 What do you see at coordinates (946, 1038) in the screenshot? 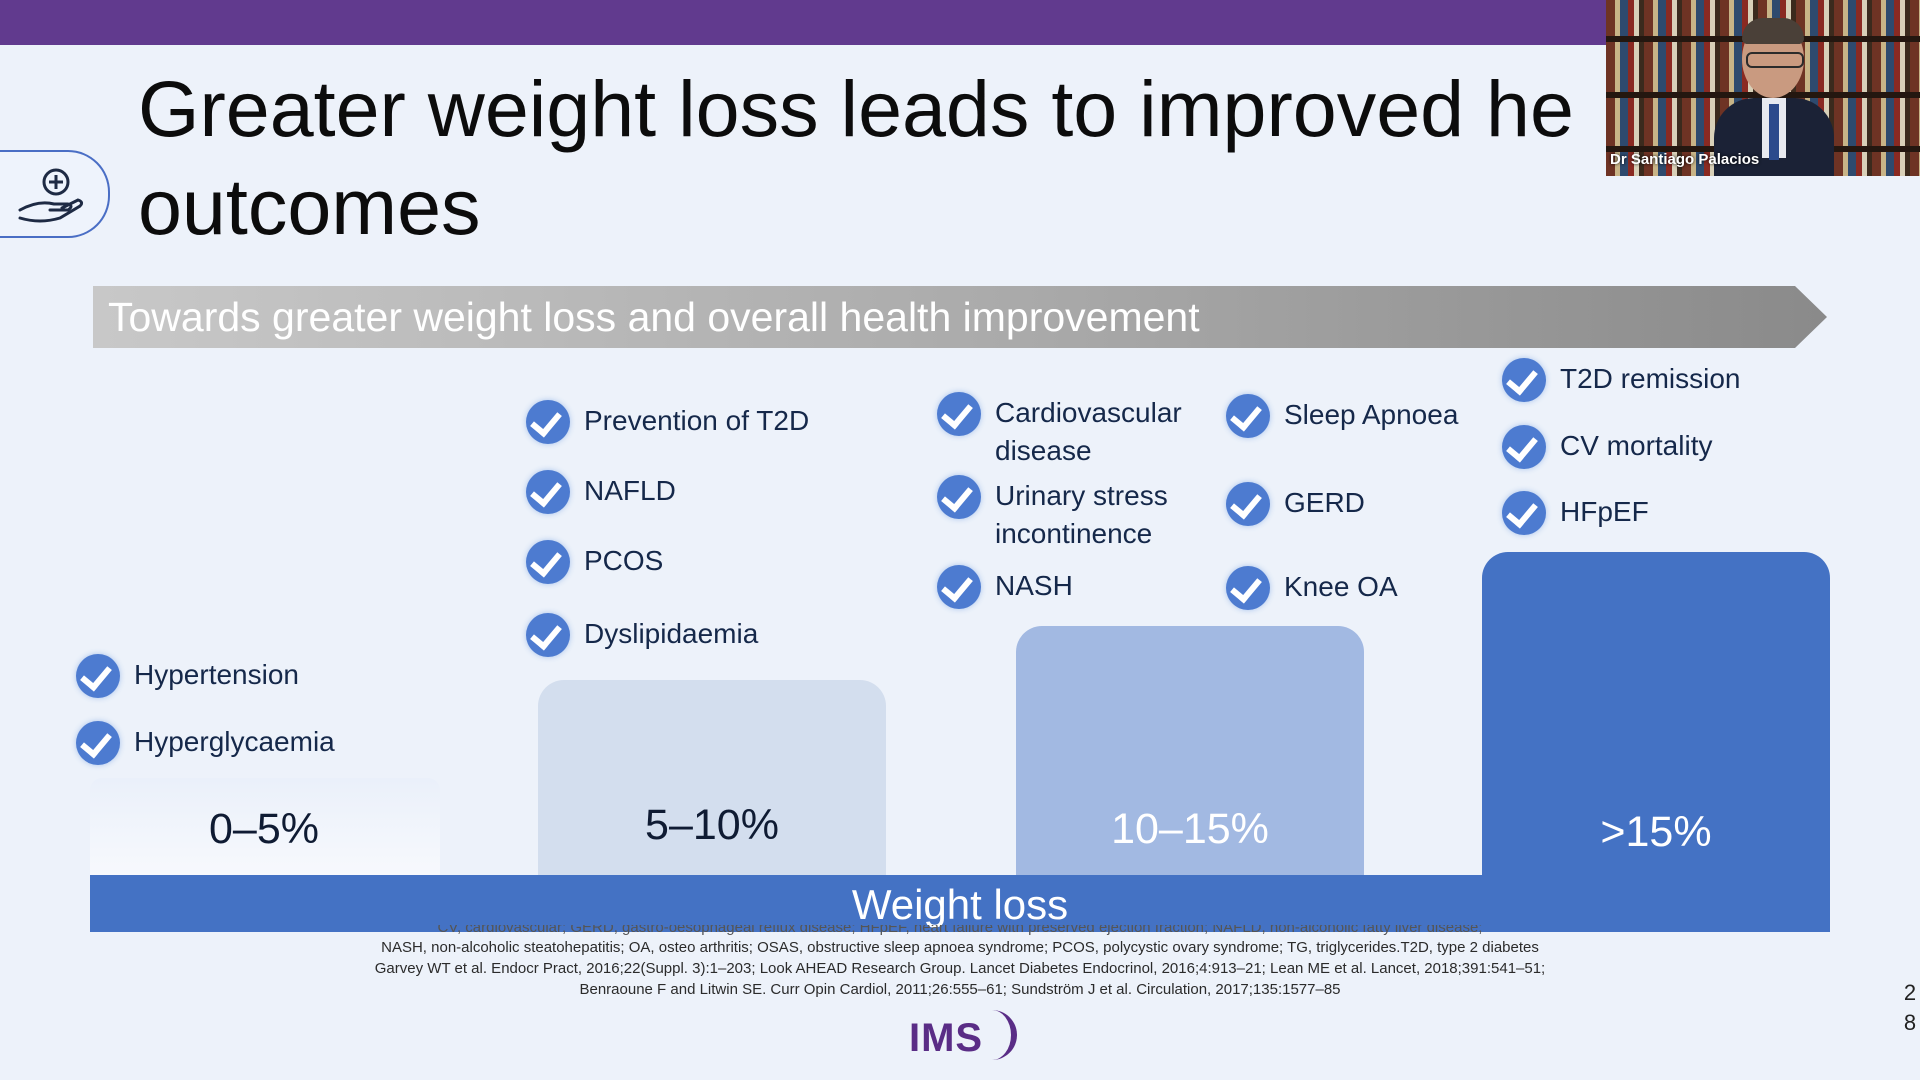
I see `logo-text: IMS` at bounding box center [946, 1038].